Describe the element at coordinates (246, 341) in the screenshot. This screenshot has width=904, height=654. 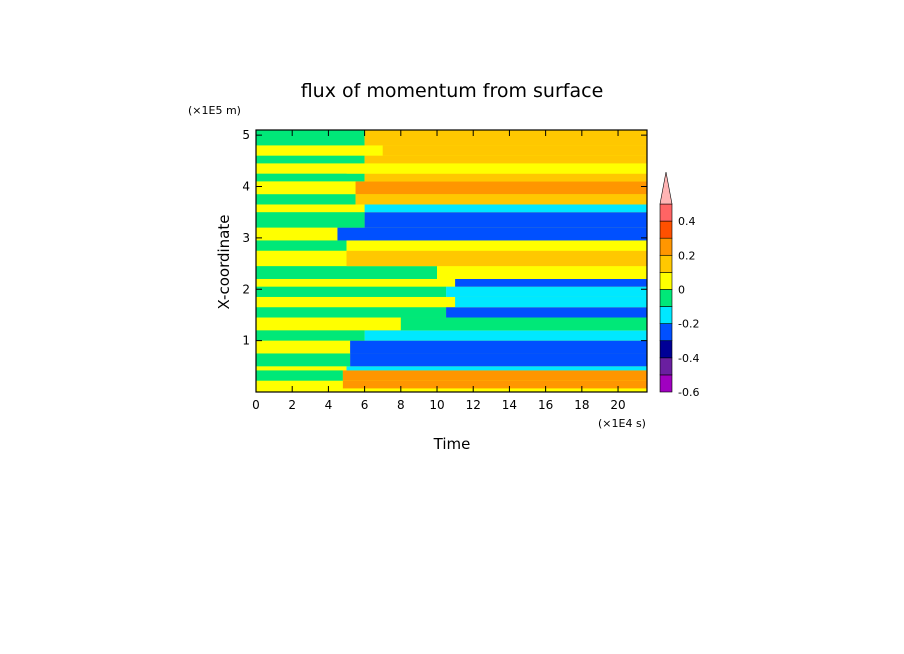
I see `y-tick-label: 1` at that location.